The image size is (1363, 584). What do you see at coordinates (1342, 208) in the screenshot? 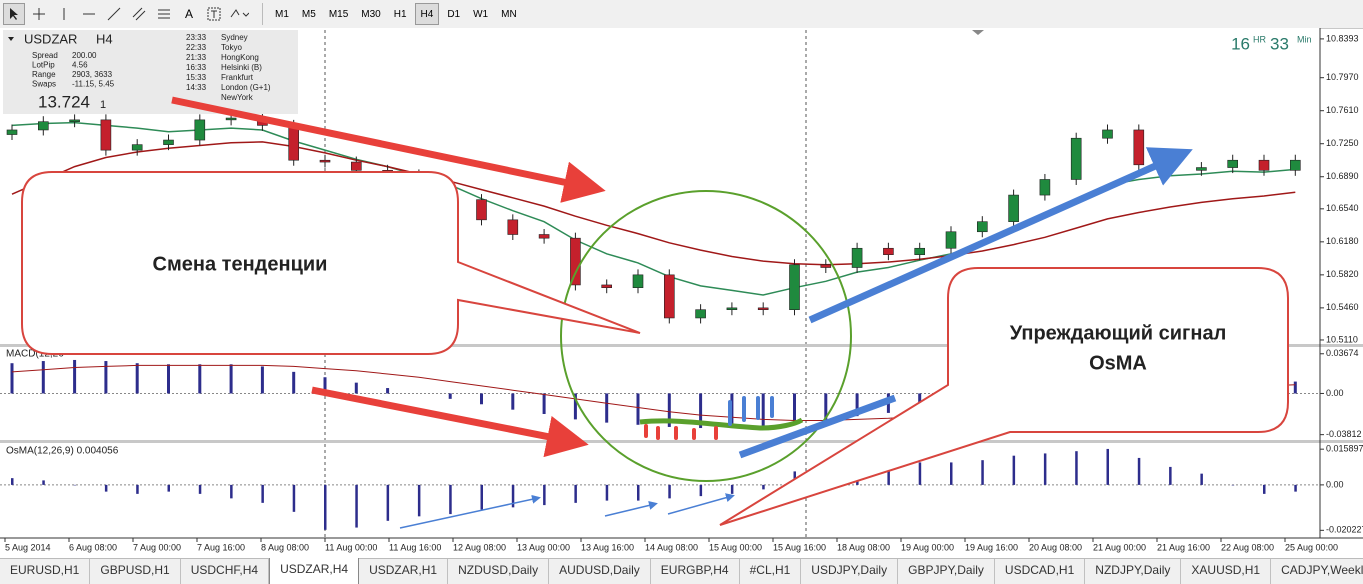
I see `y-tick-label: 10.6540` at bounding box center [1342, 208].